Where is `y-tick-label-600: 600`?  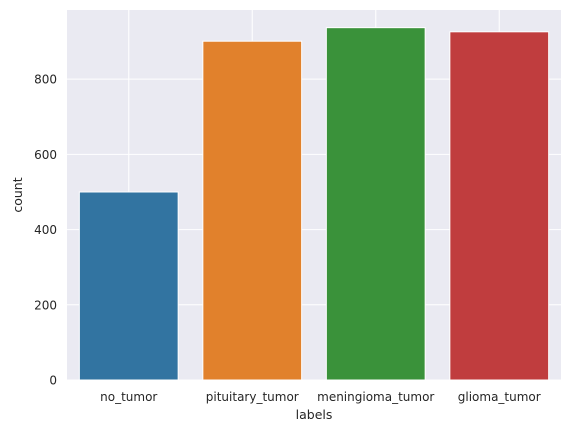
y-tick-label-600: 600 is located at coordinates (45, 155).